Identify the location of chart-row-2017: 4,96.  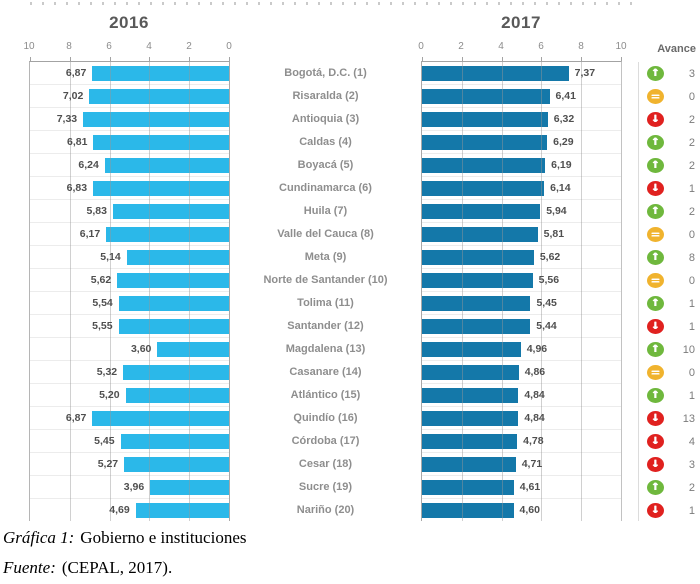
(521, 349).